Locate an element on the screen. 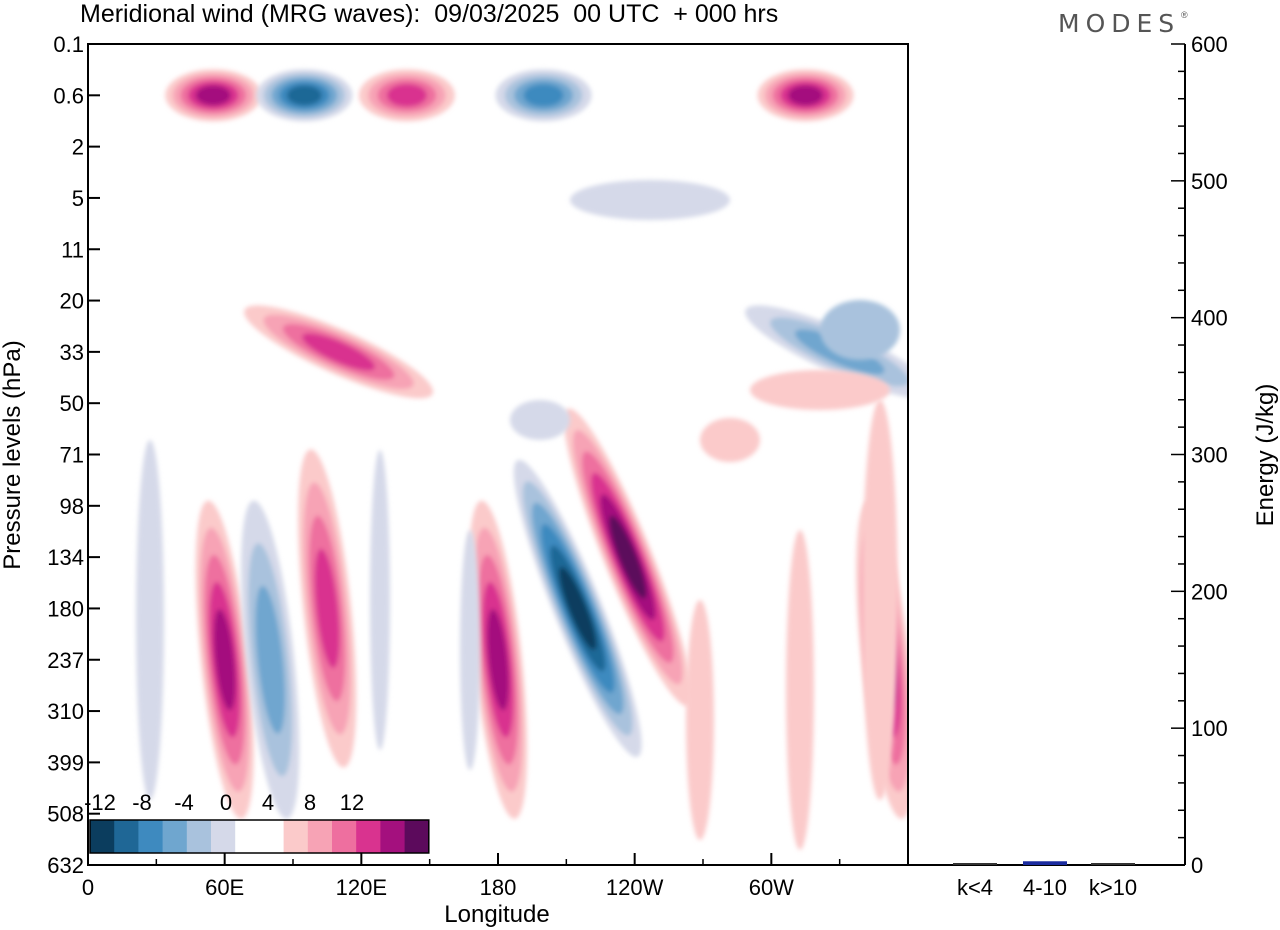 The width and height of the screenshot is (1280, 930). energy-axis-title: Energy (J/kg) is located at coordinates (1265, 455).